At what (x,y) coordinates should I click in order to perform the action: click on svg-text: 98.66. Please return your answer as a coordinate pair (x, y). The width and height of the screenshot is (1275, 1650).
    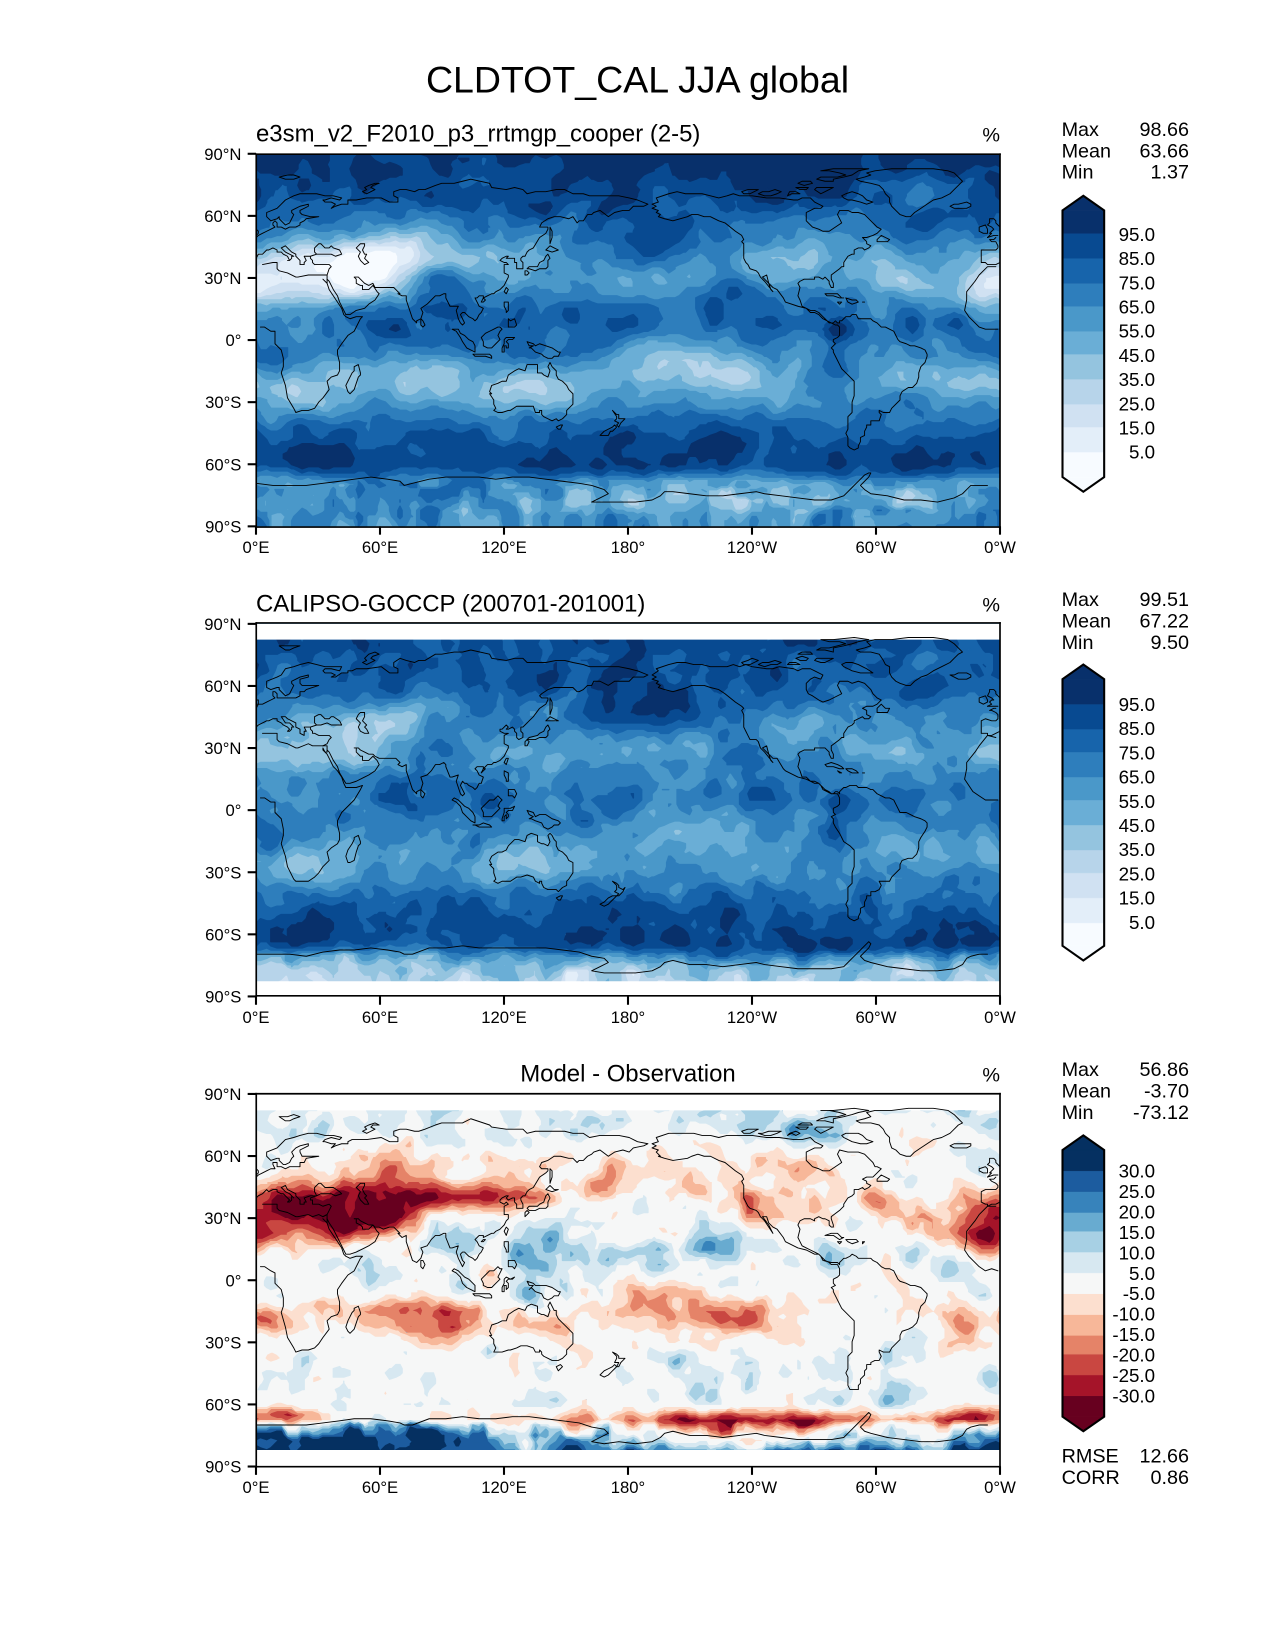
    Looking at the image, I should click on (1165, 130).